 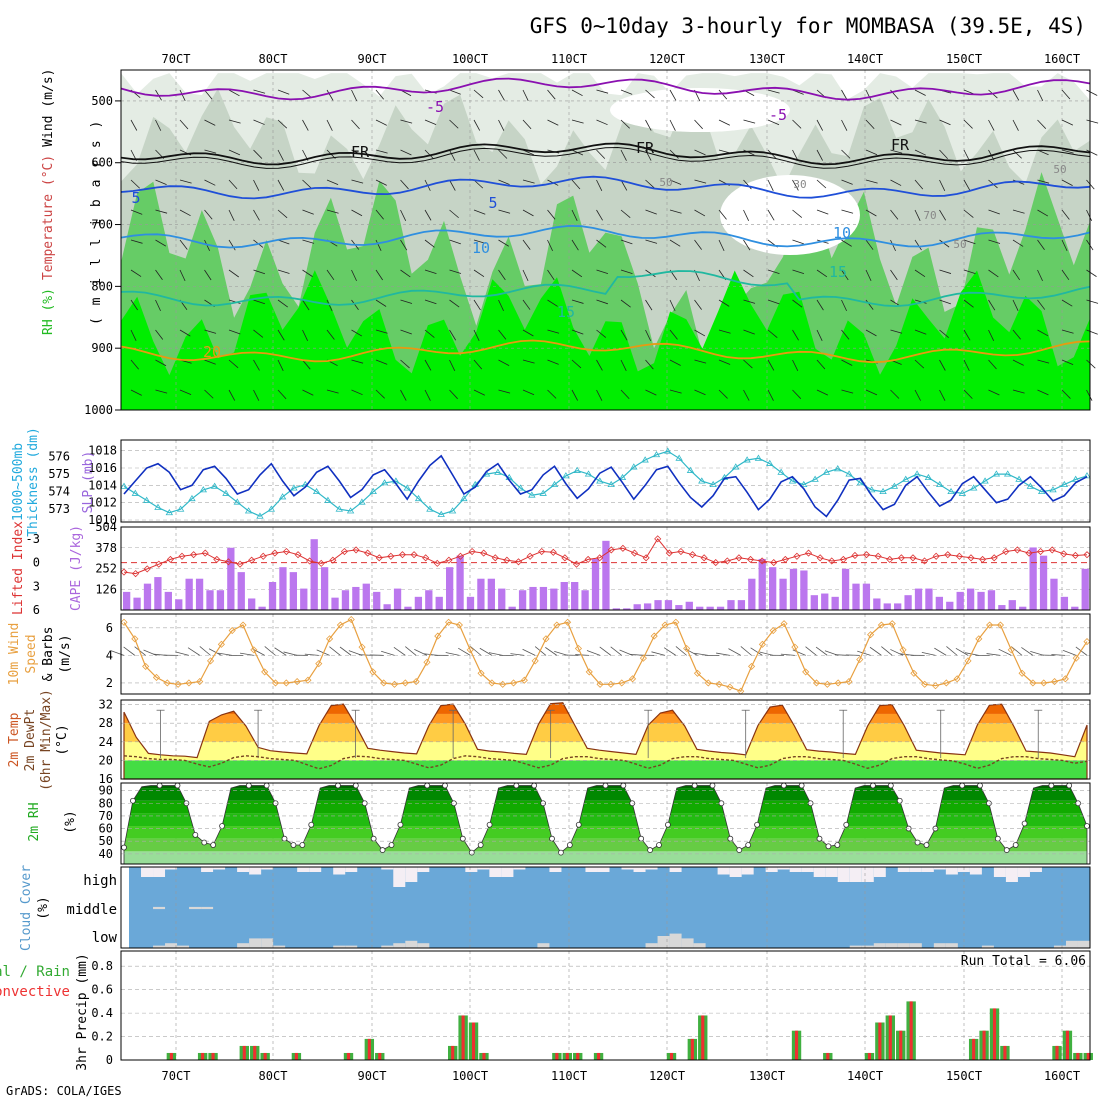 I want to click on y-tick-label: 32, so click(x=106, y=705).